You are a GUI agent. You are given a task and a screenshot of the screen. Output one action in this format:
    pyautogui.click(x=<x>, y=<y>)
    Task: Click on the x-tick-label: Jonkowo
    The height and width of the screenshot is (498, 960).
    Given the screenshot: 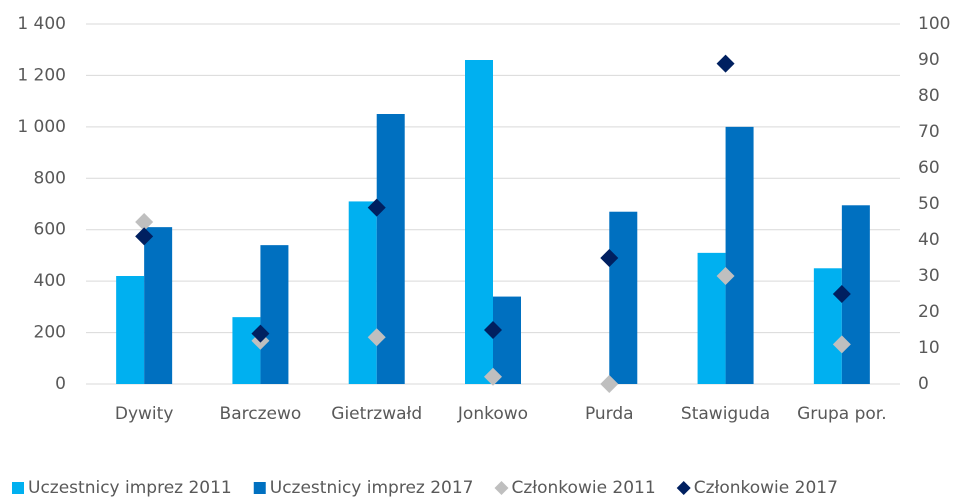 What is the action you would take?
    pyautogui.click(x=492, y=414)
    